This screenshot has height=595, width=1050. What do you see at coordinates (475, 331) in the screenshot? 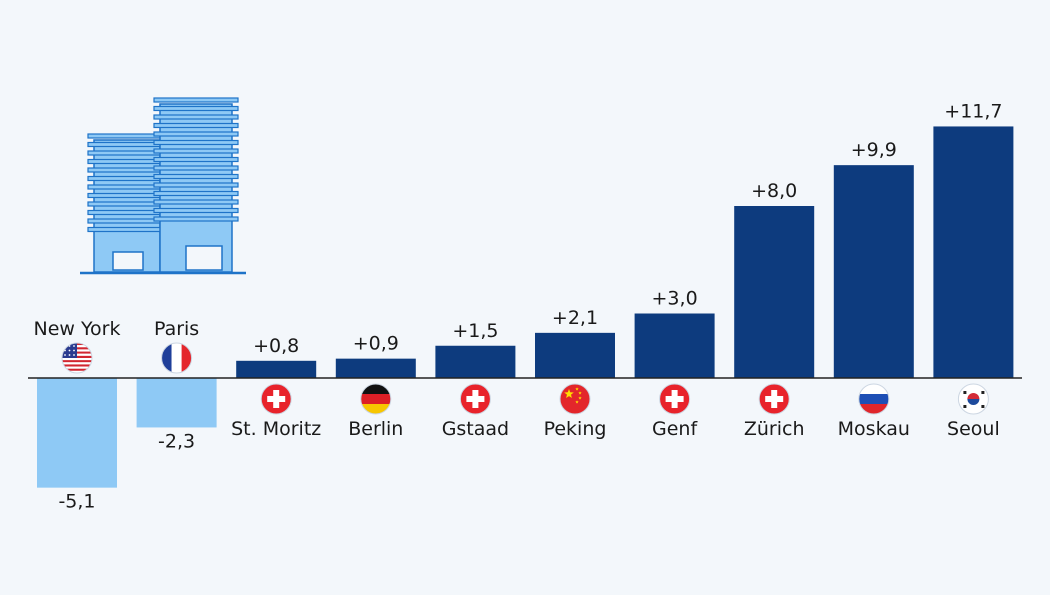
I see `value-label: +1,5` at bounding box center [475, 331].